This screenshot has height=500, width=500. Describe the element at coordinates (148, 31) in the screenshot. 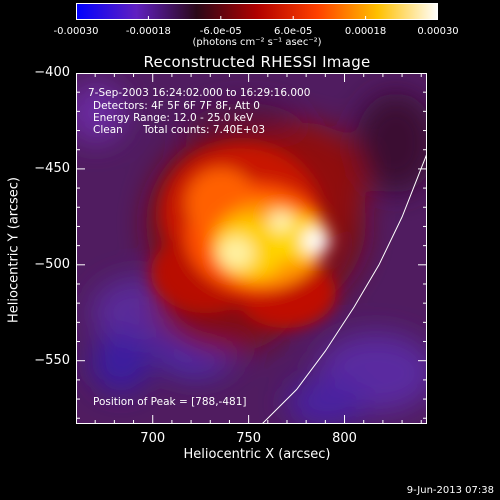

I see `colorbar-tick-label: -0.00018` at that location.